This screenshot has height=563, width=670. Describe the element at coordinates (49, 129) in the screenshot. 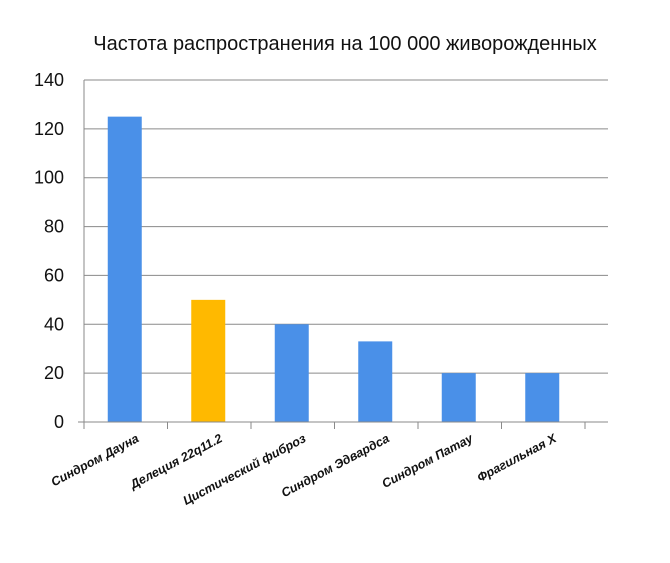

I see `y-tick-label: 120` at that location.